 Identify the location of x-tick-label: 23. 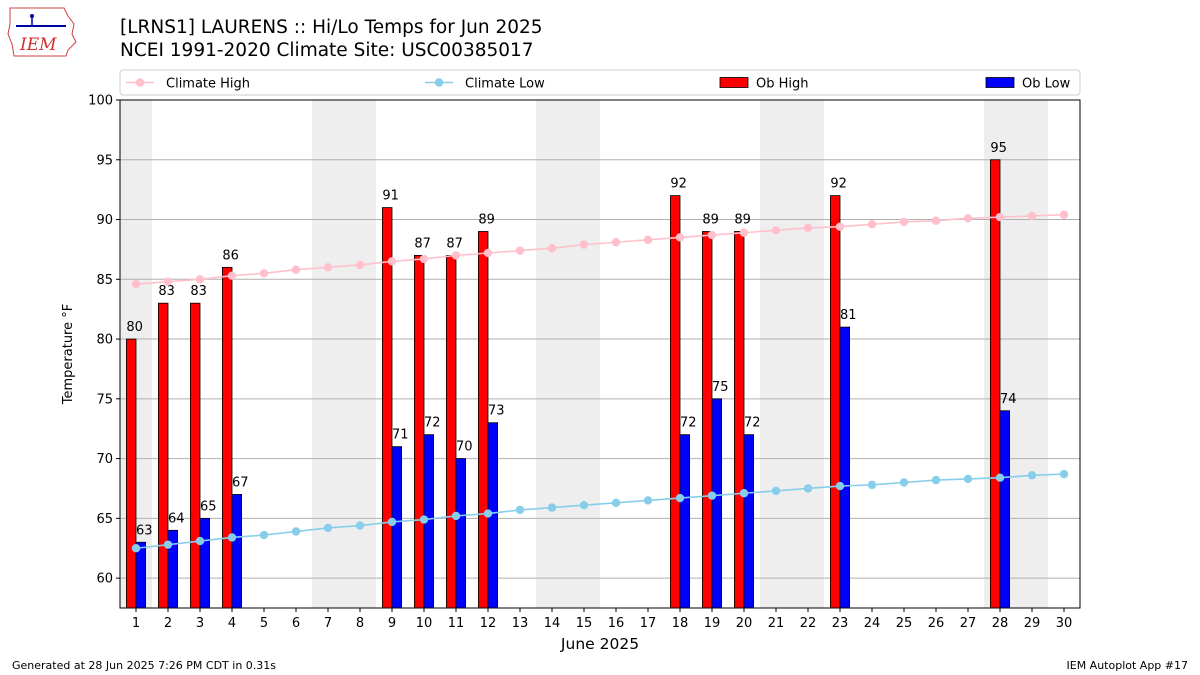
(840, 623).